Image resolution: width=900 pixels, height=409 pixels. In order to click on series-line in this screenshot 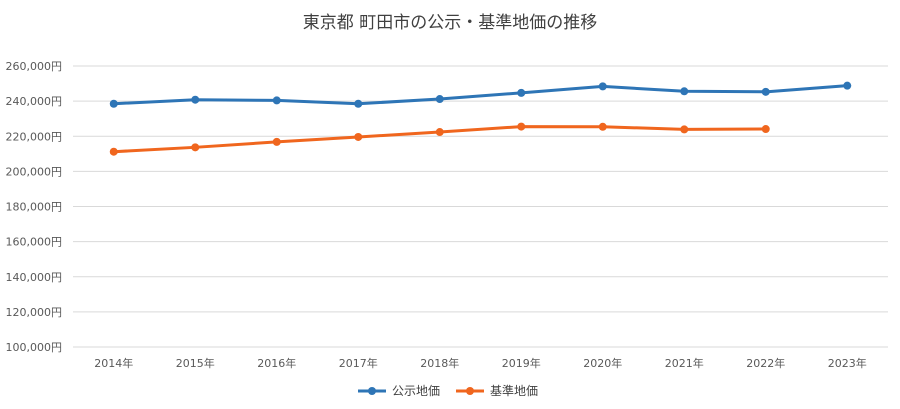, I will do `click(480, 95)`.